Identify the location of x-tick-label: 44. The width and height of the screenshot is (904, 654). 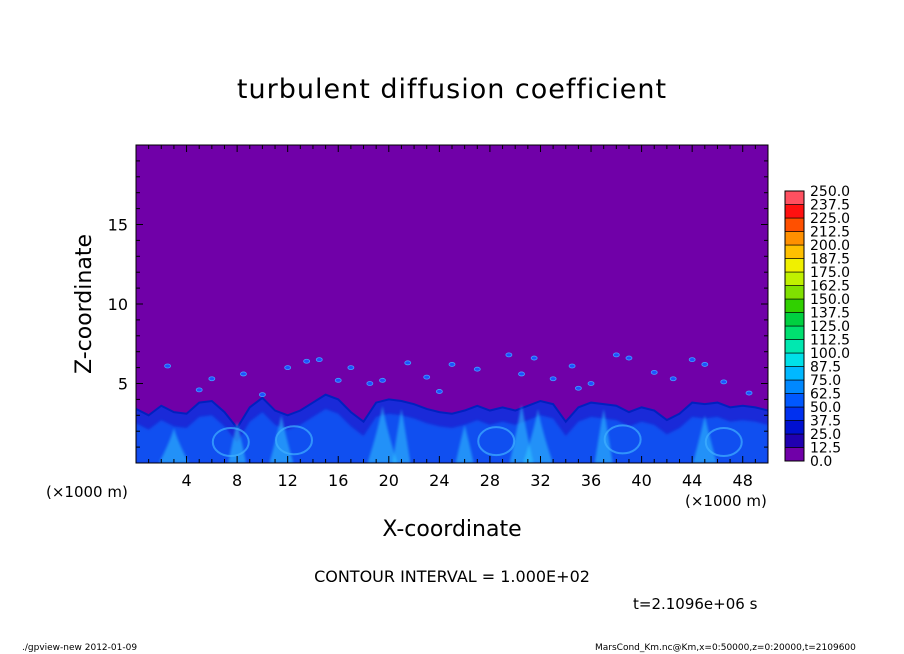
(692, 480).